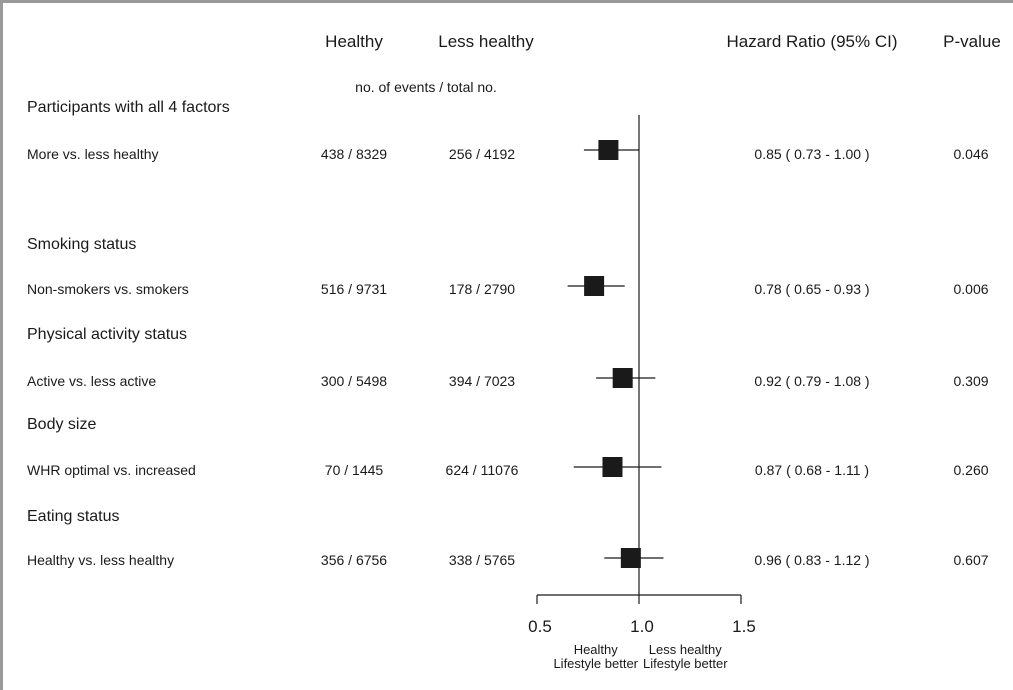 This screenshot has height=690, width=1013. I want to click on section-title-all-factors: Participants with all 4 factors, so click(128, 107).